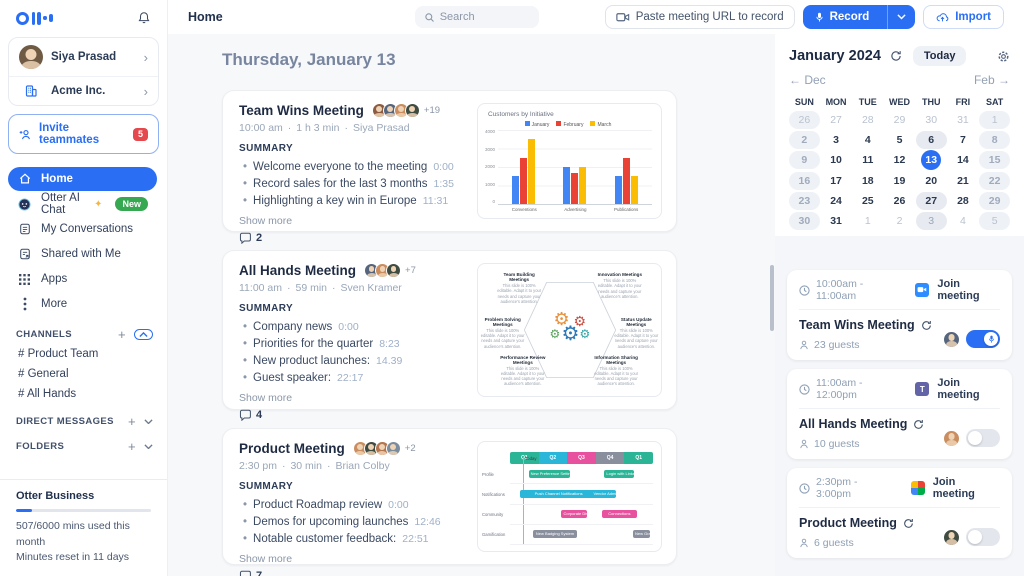  I want to click on comment-count: 2, so click(354, 238).